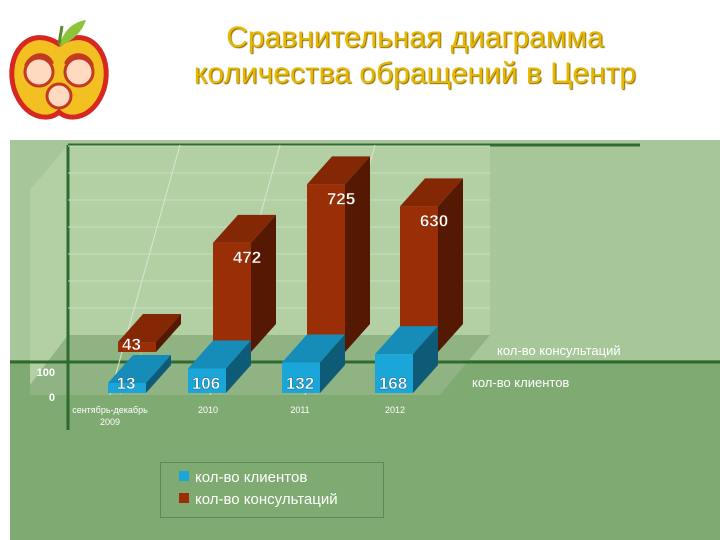 The image size is (720, 540). Describe the element at coordinates (520, 382) in the screenshot. I see `depth-label-clients: кол-во клиентов` at that location.